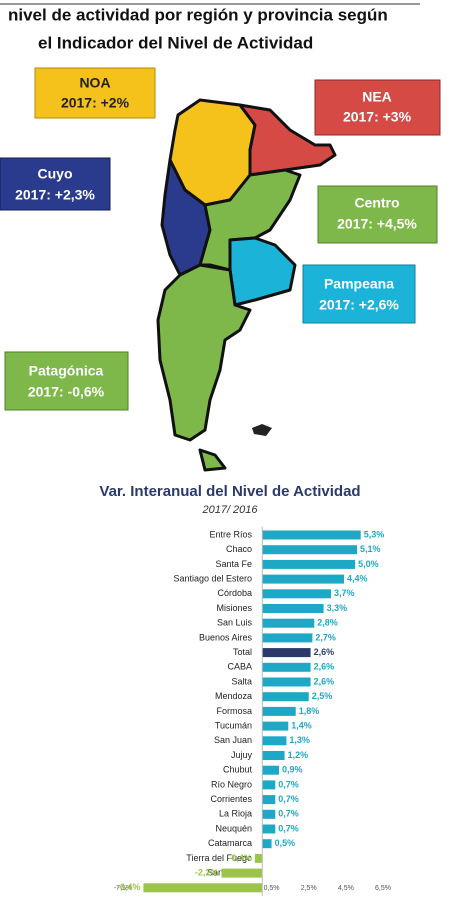 Image resolution: width=460 pixels, height=900 pixels. What do you see at coordinates (327, 623) in the screenshot?
I see `value-label: 2,8%` at bounding box center [327, 623].